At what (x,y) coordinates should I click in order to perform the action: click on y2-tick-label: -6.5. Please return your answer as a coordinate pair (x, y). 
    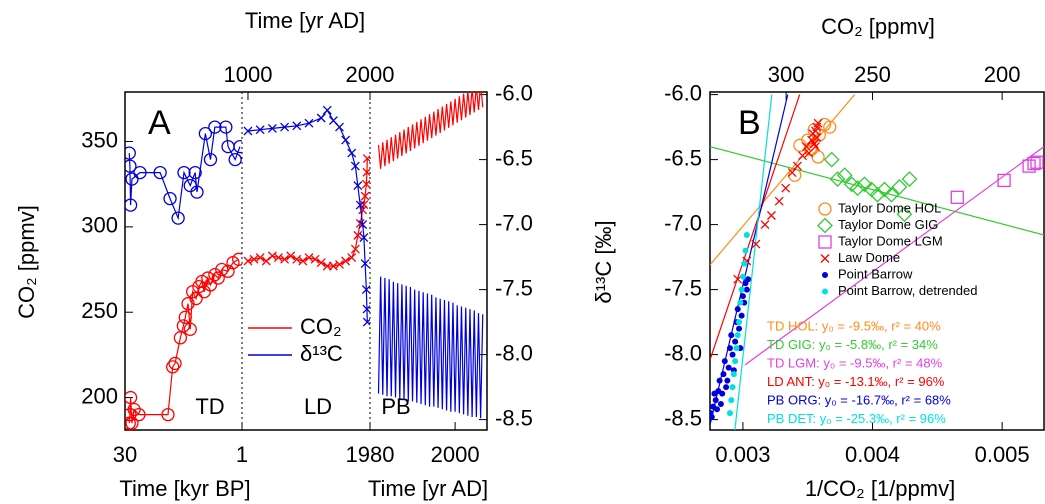
    Looking at the image, I should click on (514, 157).